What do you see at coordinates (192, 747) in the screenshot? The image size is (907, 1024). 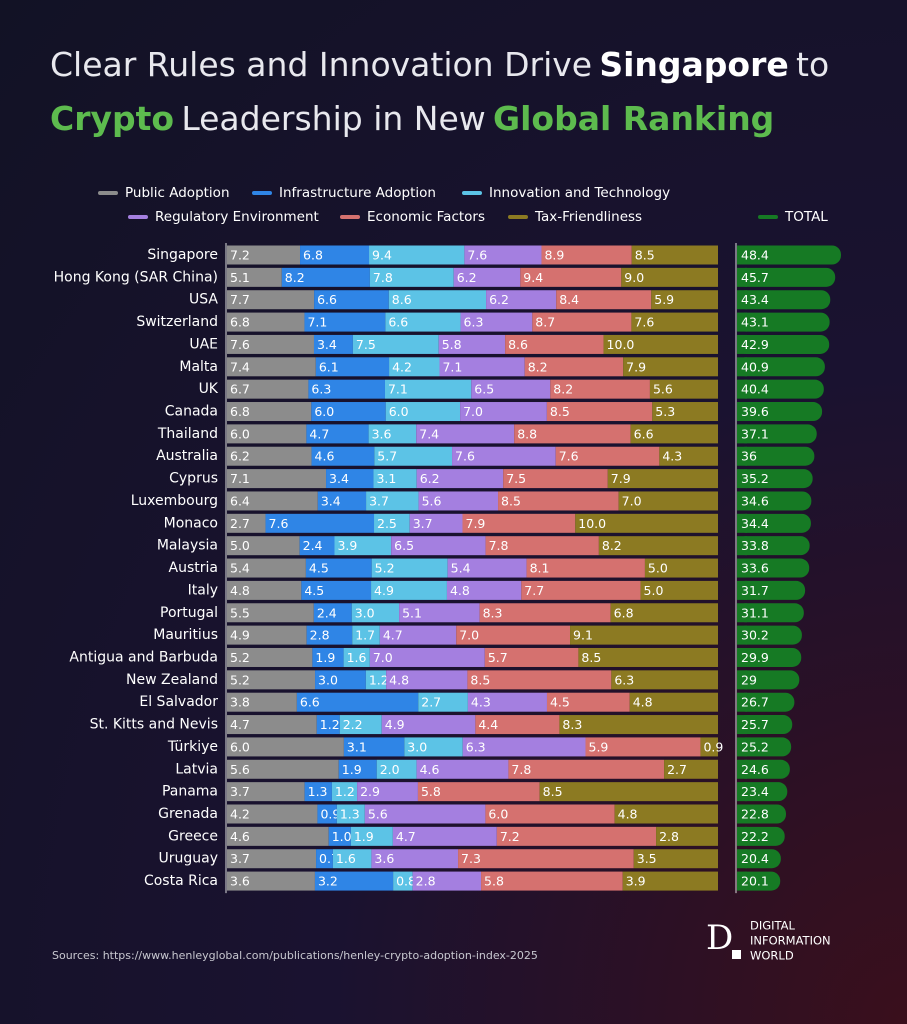 I see `y-tick-label: Türkiye` at bounding box center [192, 747].